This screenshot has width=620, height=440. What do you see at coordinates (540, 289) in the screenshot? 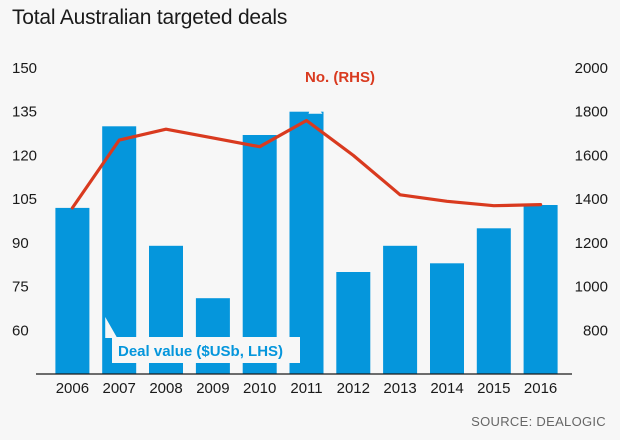
I see `bar-2016` at bounding box center [540, 289].